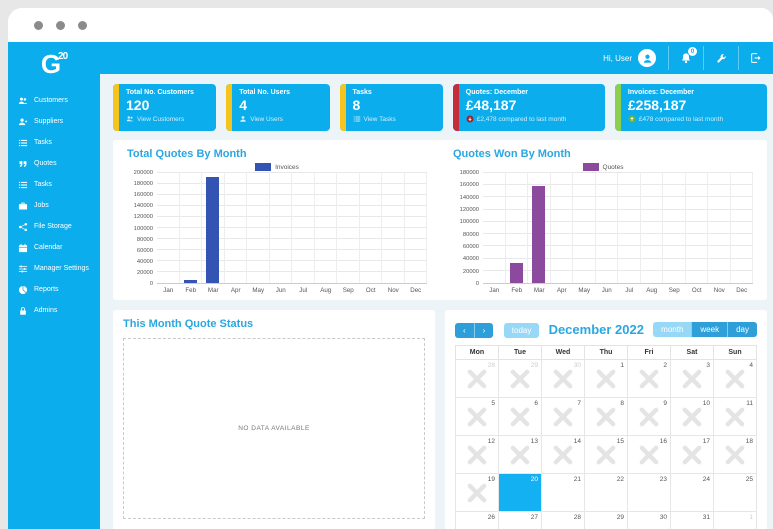  What do you see at coordinates (756, 58) in the screenshot?
I see `logout-button` at bounding box center [756, 58].